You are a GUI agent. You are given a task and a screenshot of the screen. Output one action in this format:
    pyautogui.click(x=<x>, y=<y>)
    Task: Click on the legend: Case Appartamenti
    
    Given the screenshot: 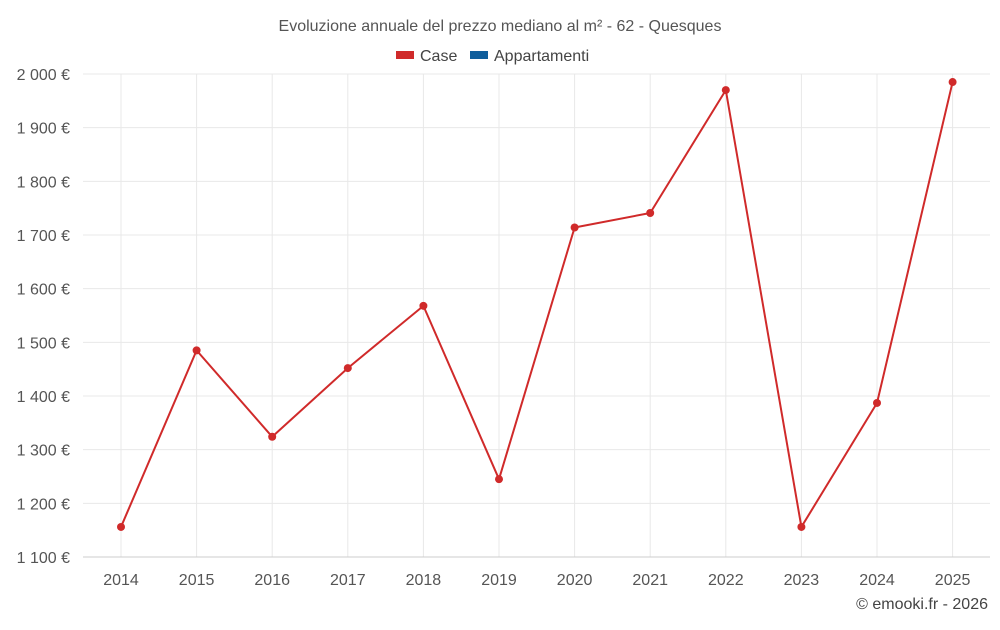 What is the action you would take?
    pyautogui.click(x=492, y=56)
    